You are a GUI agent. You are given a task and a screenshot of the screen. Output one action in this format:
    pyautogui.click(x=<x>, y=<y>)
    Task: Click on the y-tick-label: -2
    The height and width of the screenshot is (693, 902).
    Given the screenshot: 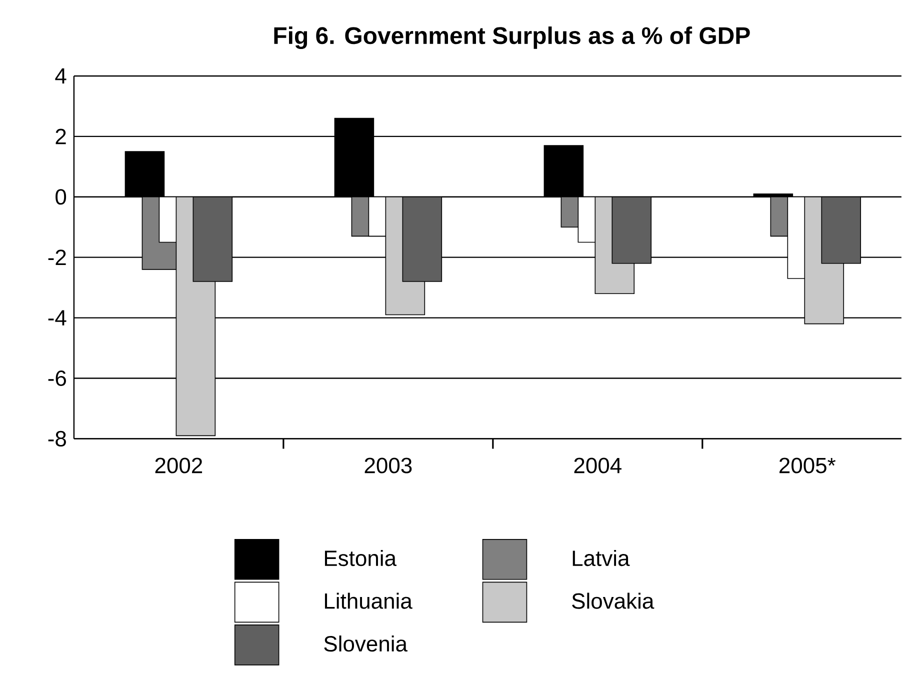 What is the action you would take?
    pyautogui.click(x=57, y=258)
    